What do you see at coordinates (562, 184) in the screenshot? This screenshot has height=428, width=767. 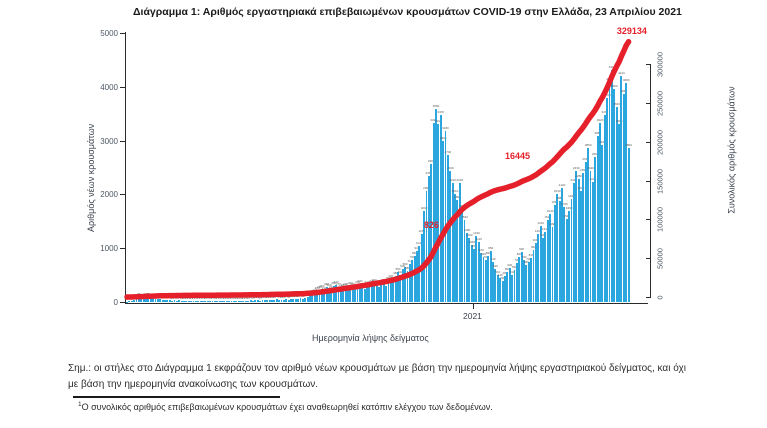 I see `bar-value-label: 2120` at bounding box center [562, 184].